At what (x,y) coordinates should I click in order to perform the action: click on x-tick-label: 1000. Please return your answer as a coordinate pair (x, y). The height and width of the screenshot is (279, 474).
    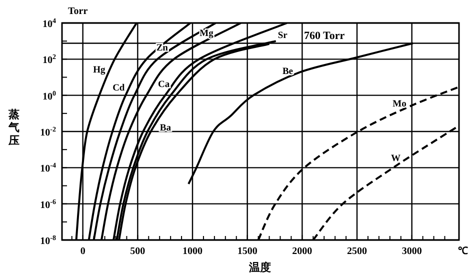
    Looking at the image, I should click on (192, 251).